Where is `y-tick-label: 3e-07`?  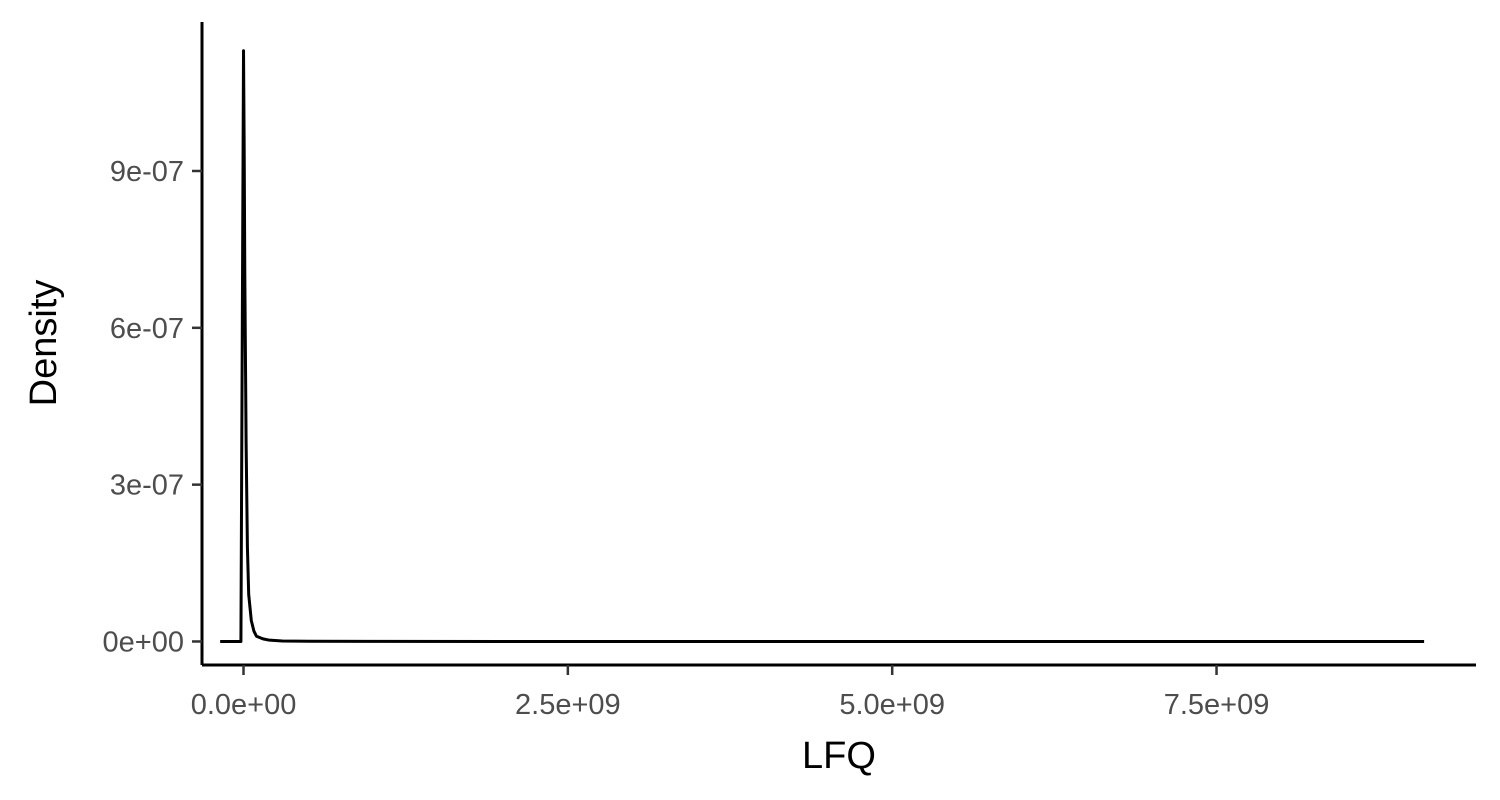 y-tick-label: 3e-07 is located at coordinates (147, 486).